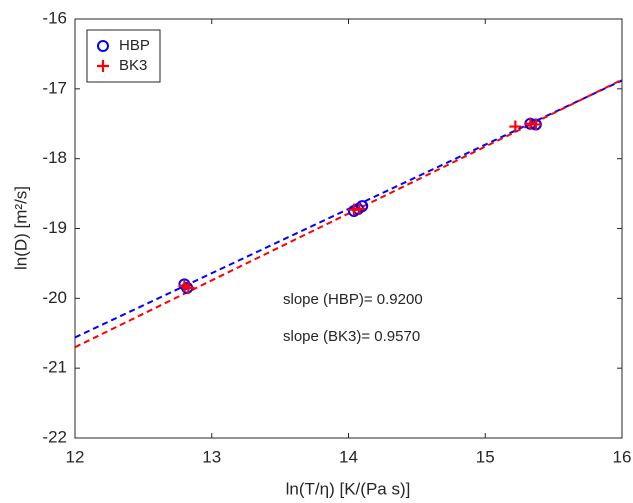  Describe the element at coordinates (54, 157) in the screenshot. I see `y-tick-label: -18` at that location.